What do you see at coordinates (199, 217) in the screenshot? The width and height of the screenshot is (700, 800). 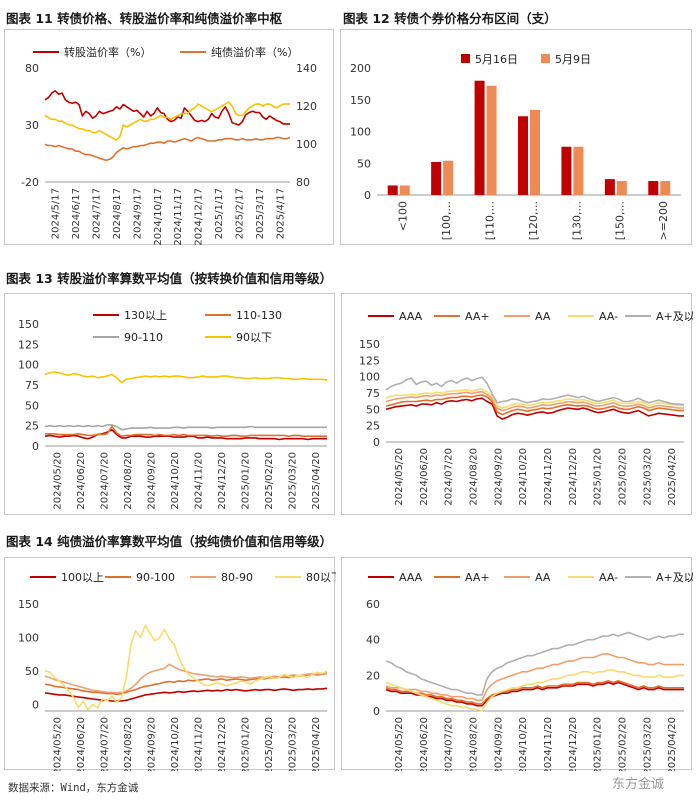 I see `x-tick-label: 2024/12/17` at bounding box center [199, 217].